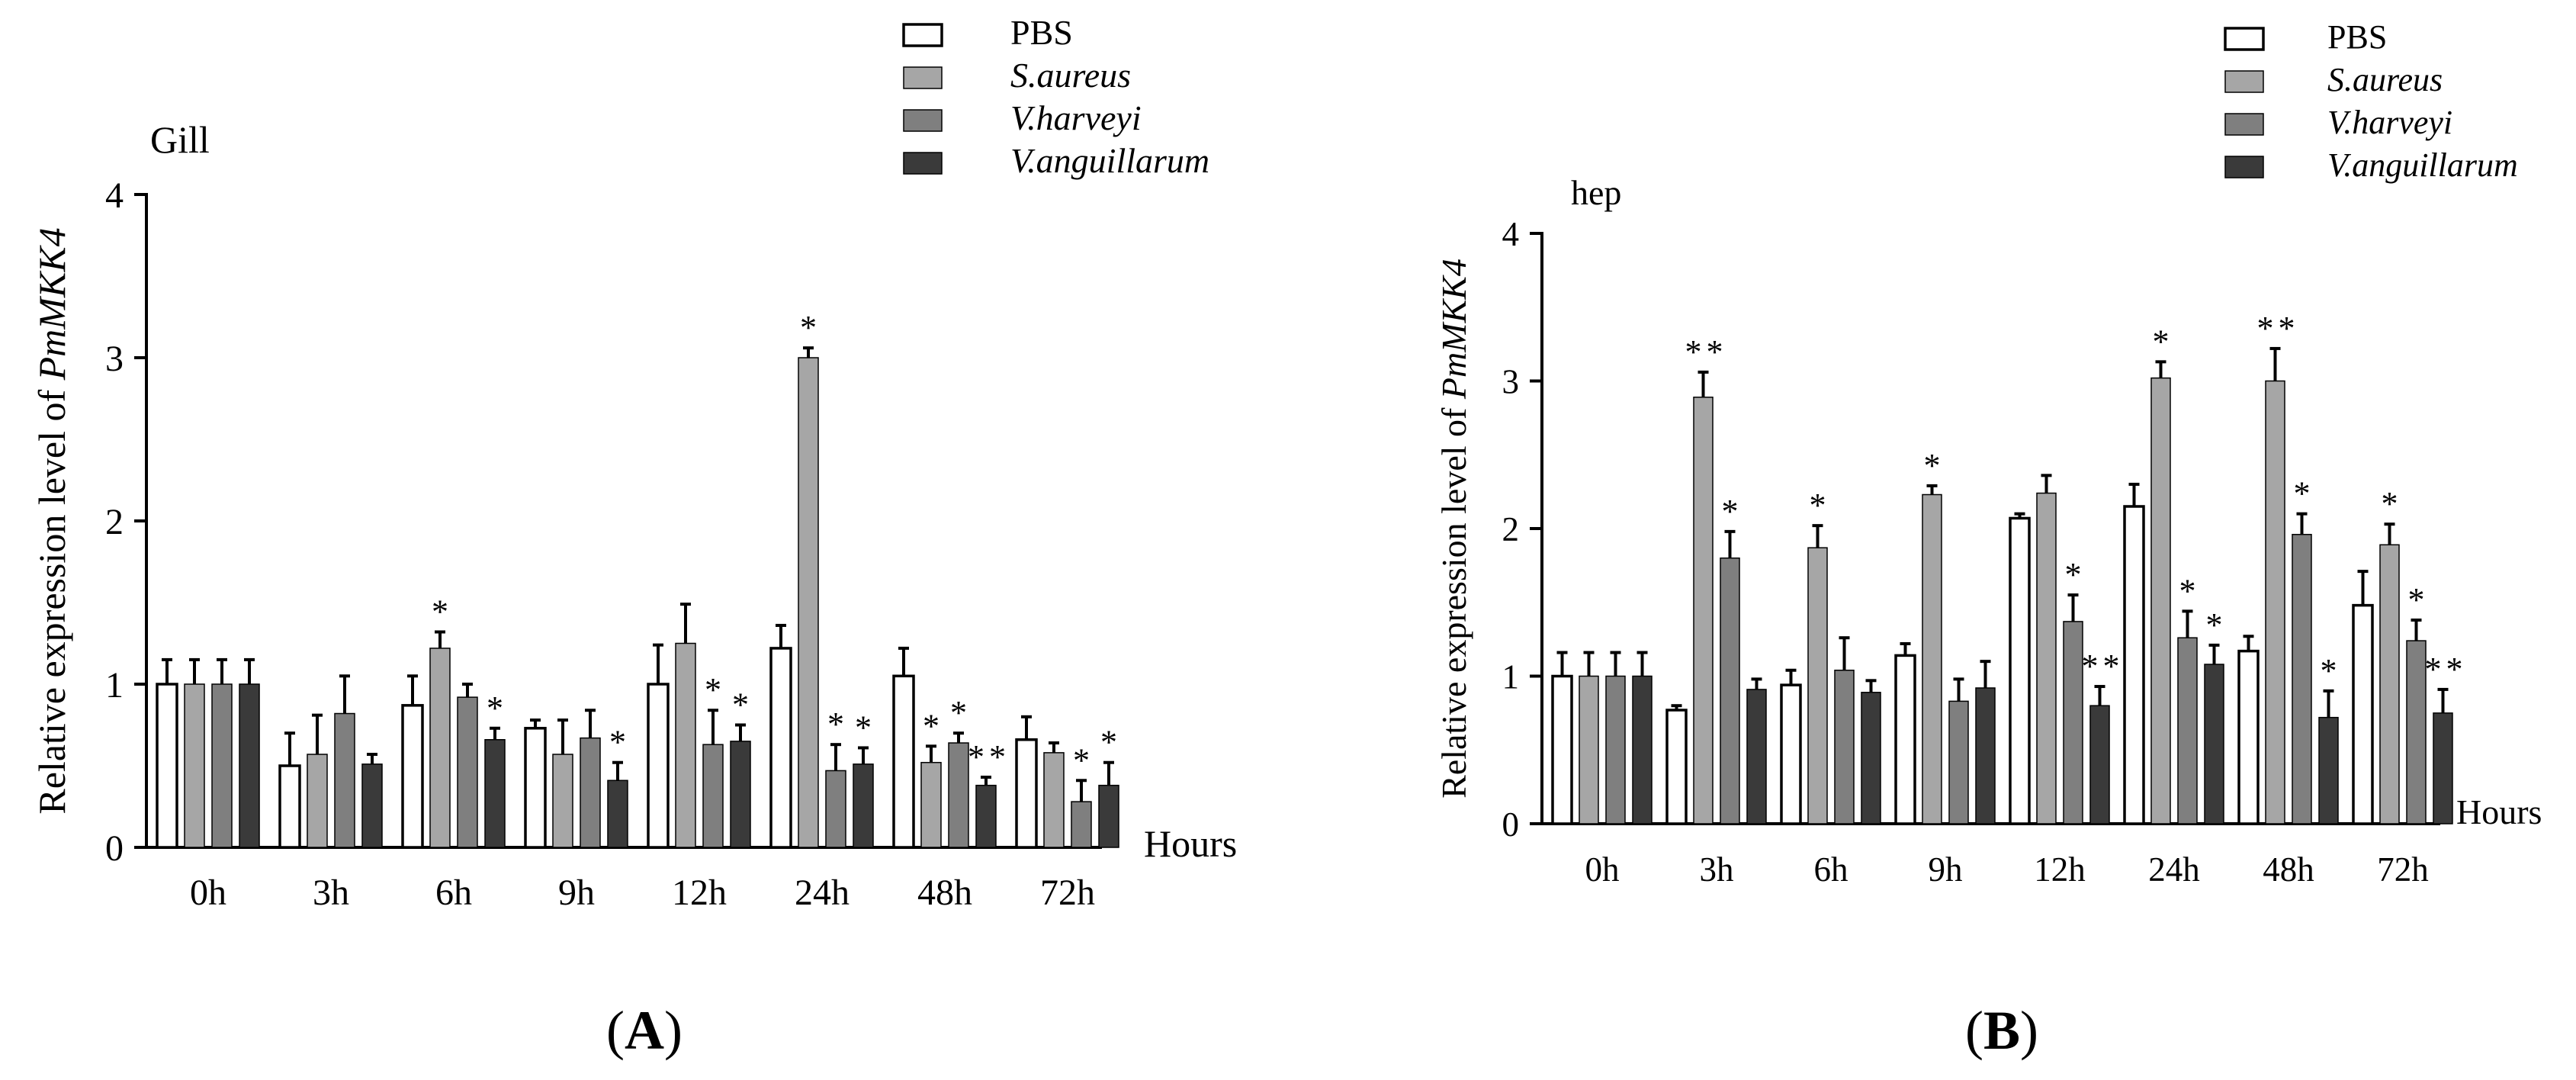 This screenshot has height=1080, width=2576. I want to click on x-tick-label: 0h, so click(1602, 869).